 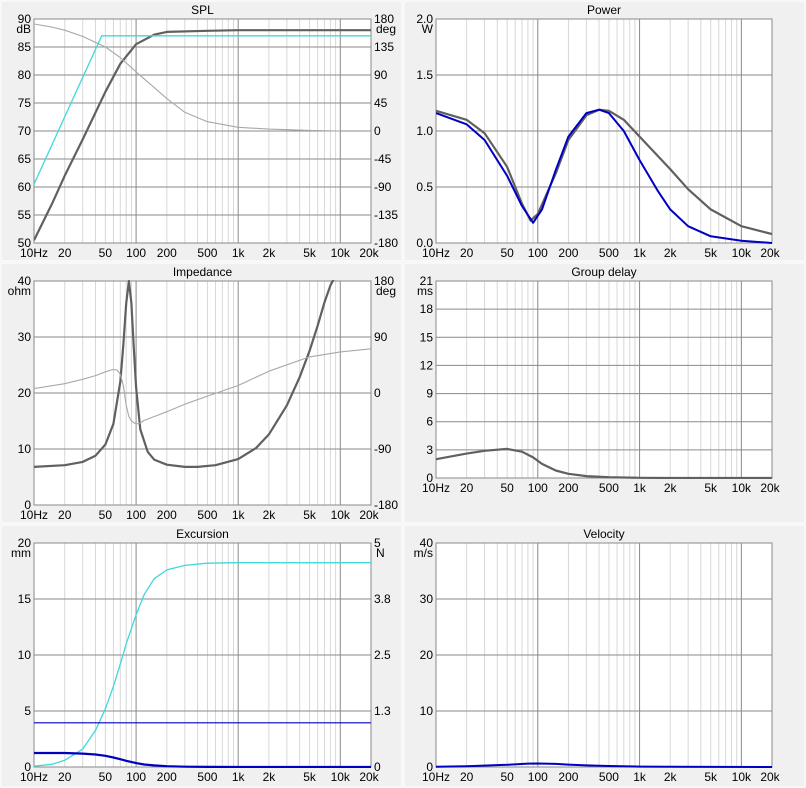 What do you see at coordinates (425, 291) in the screenshot?
I see `y-axis-unit: ms` at bounding box center [425, 291].